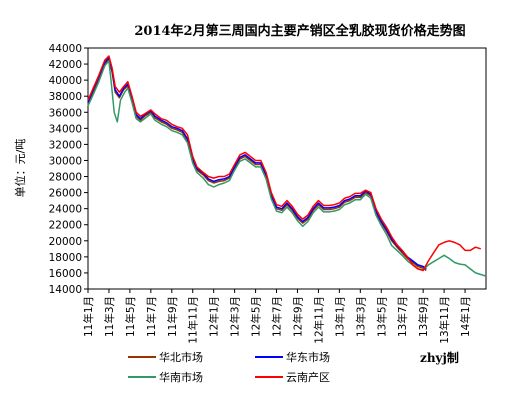  Describe the element at coordinates (65, 81) in the screenshot. I see `y-tick-label: 40000` at that location.